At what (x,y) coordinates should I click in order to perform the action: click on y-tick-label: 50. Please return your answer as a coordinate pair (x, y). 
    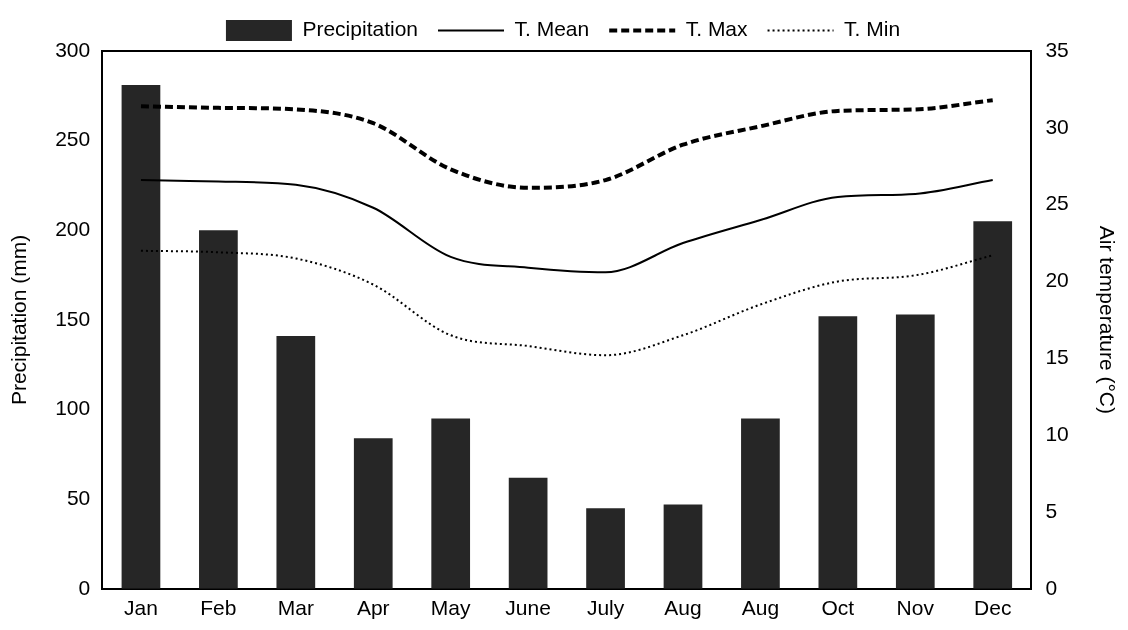
    Looking at the image, I should click on (78, 497).